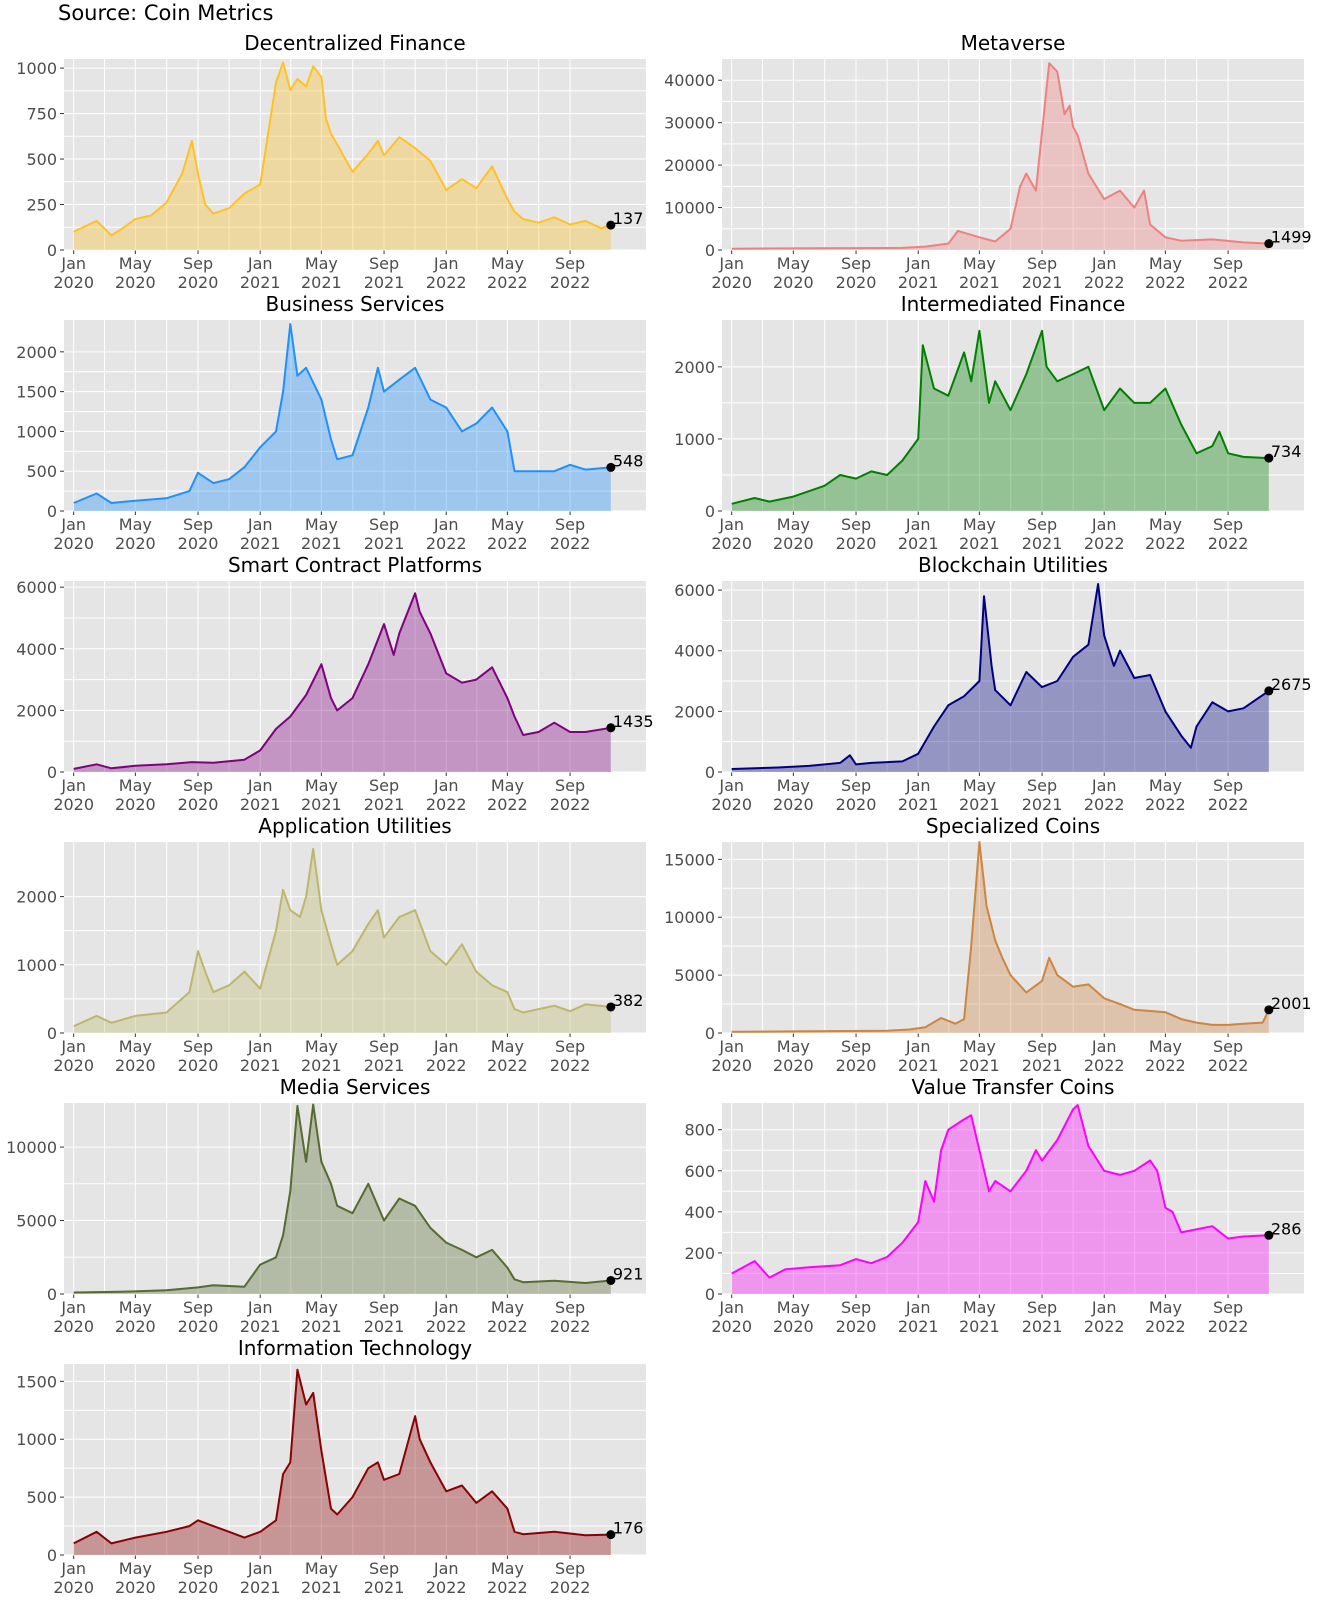  I want to click on smart-contract-platforms-line, so click(342, 681).